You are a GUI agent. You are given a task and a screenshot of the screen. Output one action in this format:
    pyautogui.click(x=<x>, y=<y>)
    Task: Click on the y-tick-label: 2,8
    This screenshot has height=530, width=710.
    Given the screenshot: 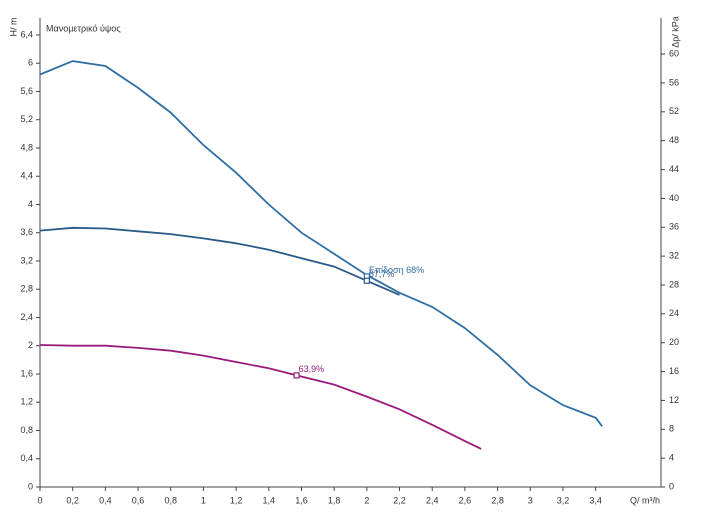 What is the action you would take?
    pyautogui.click(x=26, y=289)
    